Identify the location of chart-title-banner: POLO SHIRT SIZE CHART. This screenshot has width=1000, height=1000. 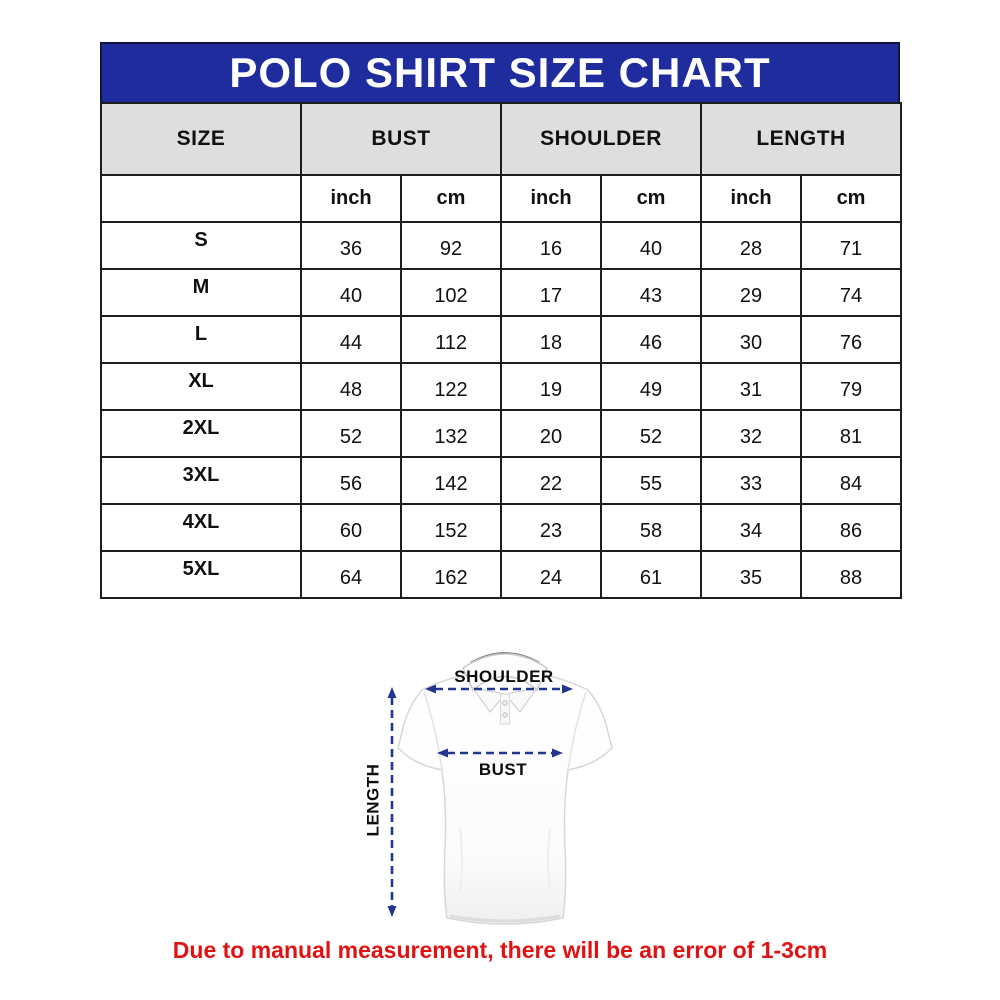
(500, 73).